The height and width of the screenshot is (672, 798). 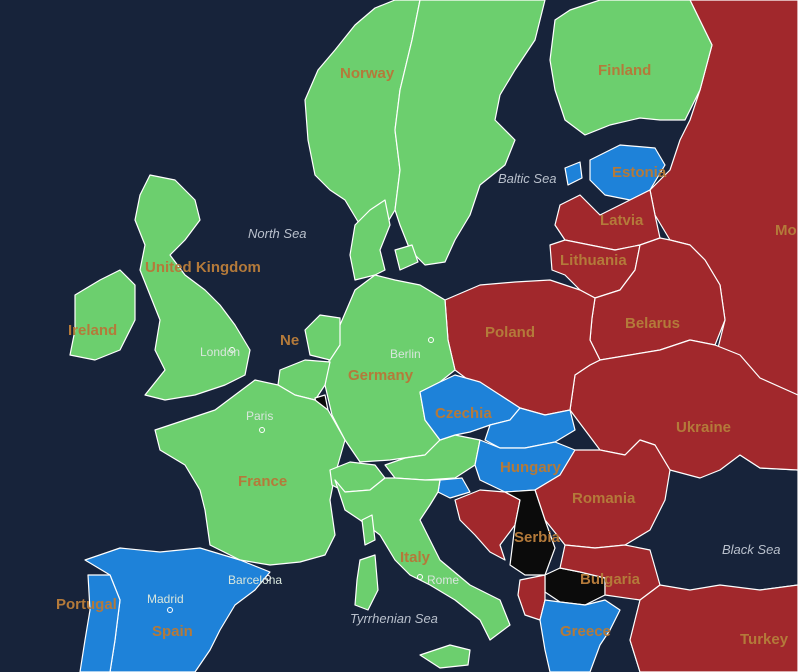 I want to click on country-italy, so click(x=422, y=559).